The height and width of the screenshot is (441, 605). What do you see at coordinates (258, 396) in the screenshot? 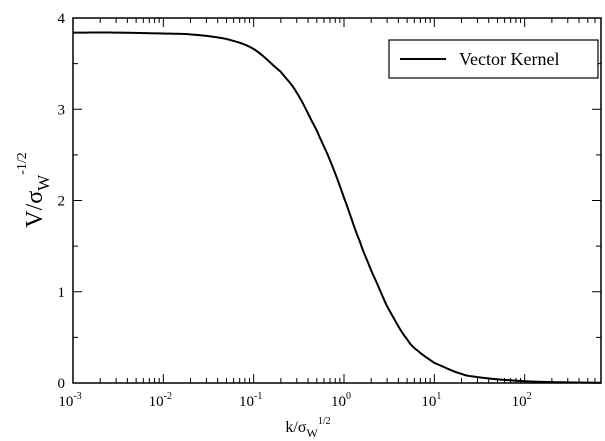
I see `x-tick-label-exp: -1` at bounding box center [258, 396].